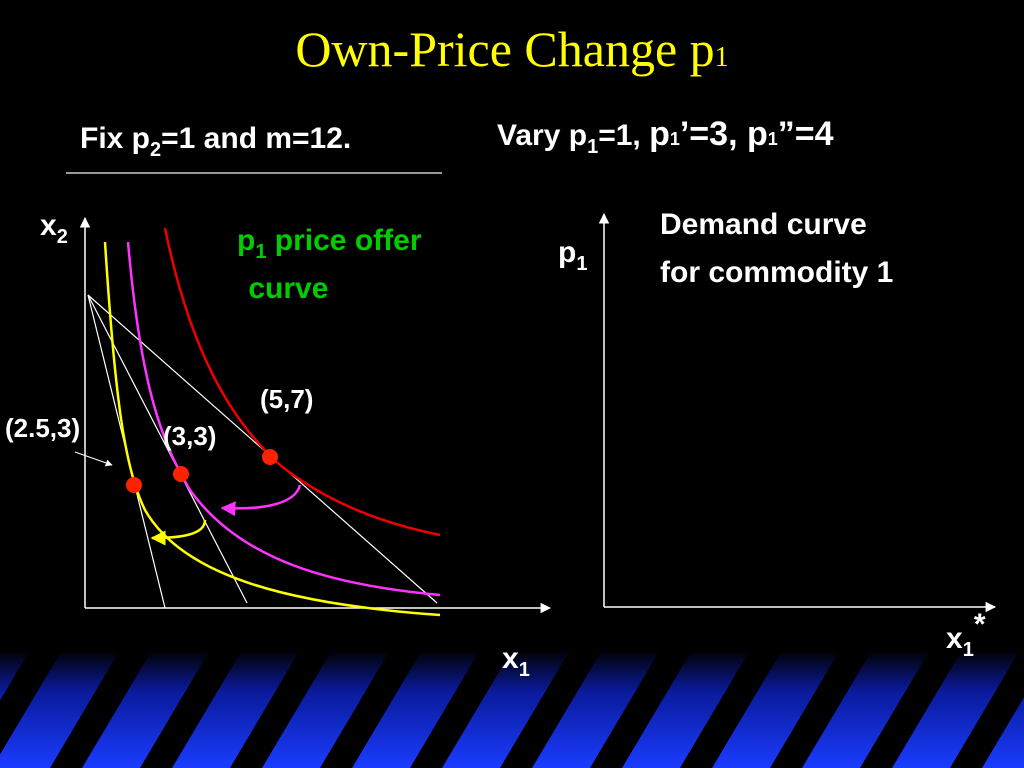  I want to click on caption: Demand curve, so click(763, 224).